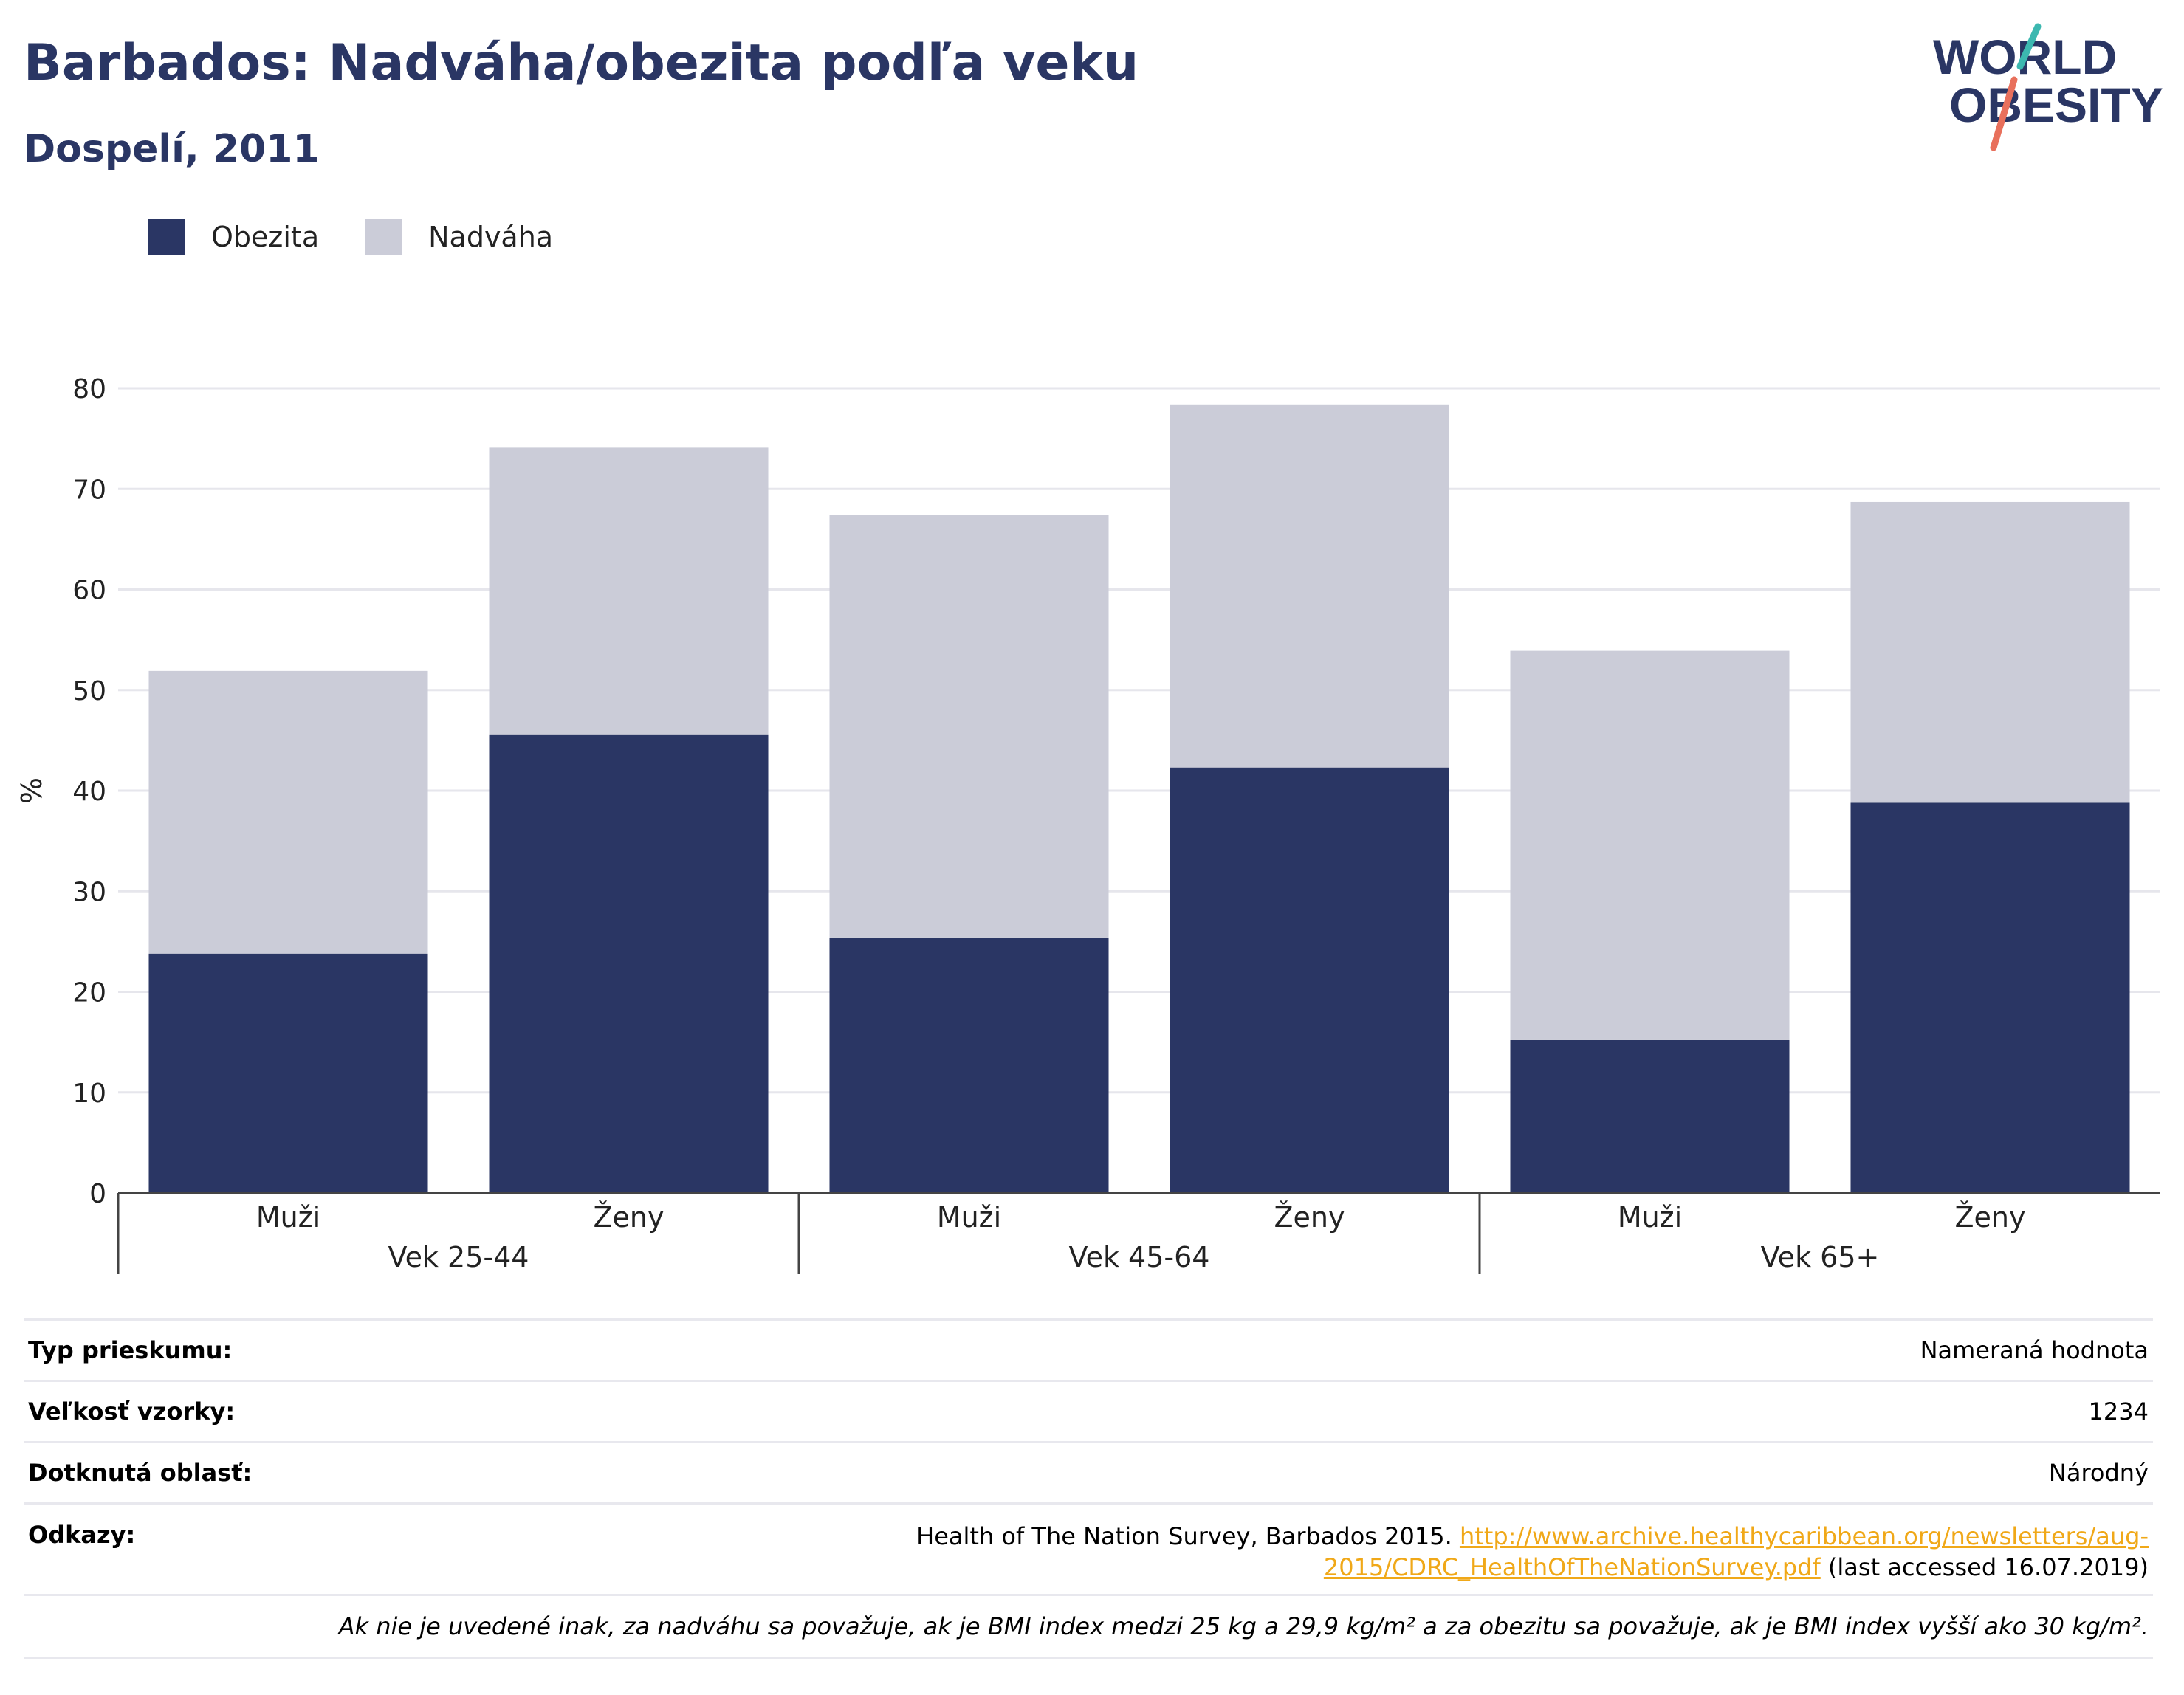 The width and height of the screenshot is (2184, 1695). What do you see at coordinates (89, 993) in the screenshot?
I see `y-tick-label: 20` at bounding box center [89, 993].